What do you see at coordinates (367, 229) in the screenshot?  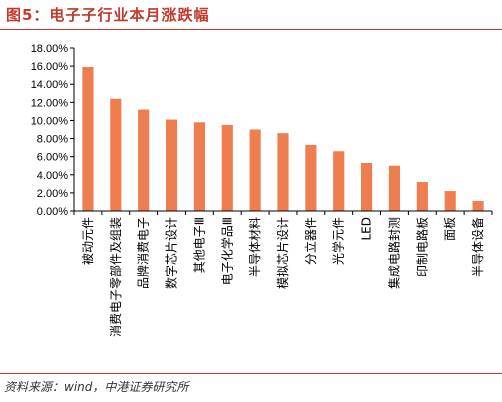 I see `x-tick-label: LED` at bounding box center [367, 229].